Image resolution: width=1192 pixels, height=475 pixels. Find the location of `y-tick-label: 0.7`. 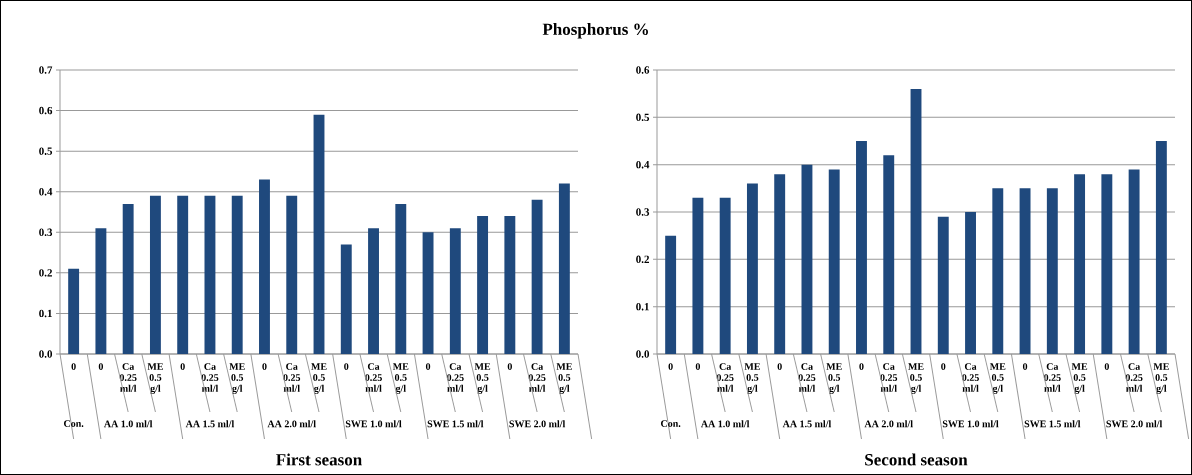

y-tick-label: 0.7 is located at coordinates (46, 70).